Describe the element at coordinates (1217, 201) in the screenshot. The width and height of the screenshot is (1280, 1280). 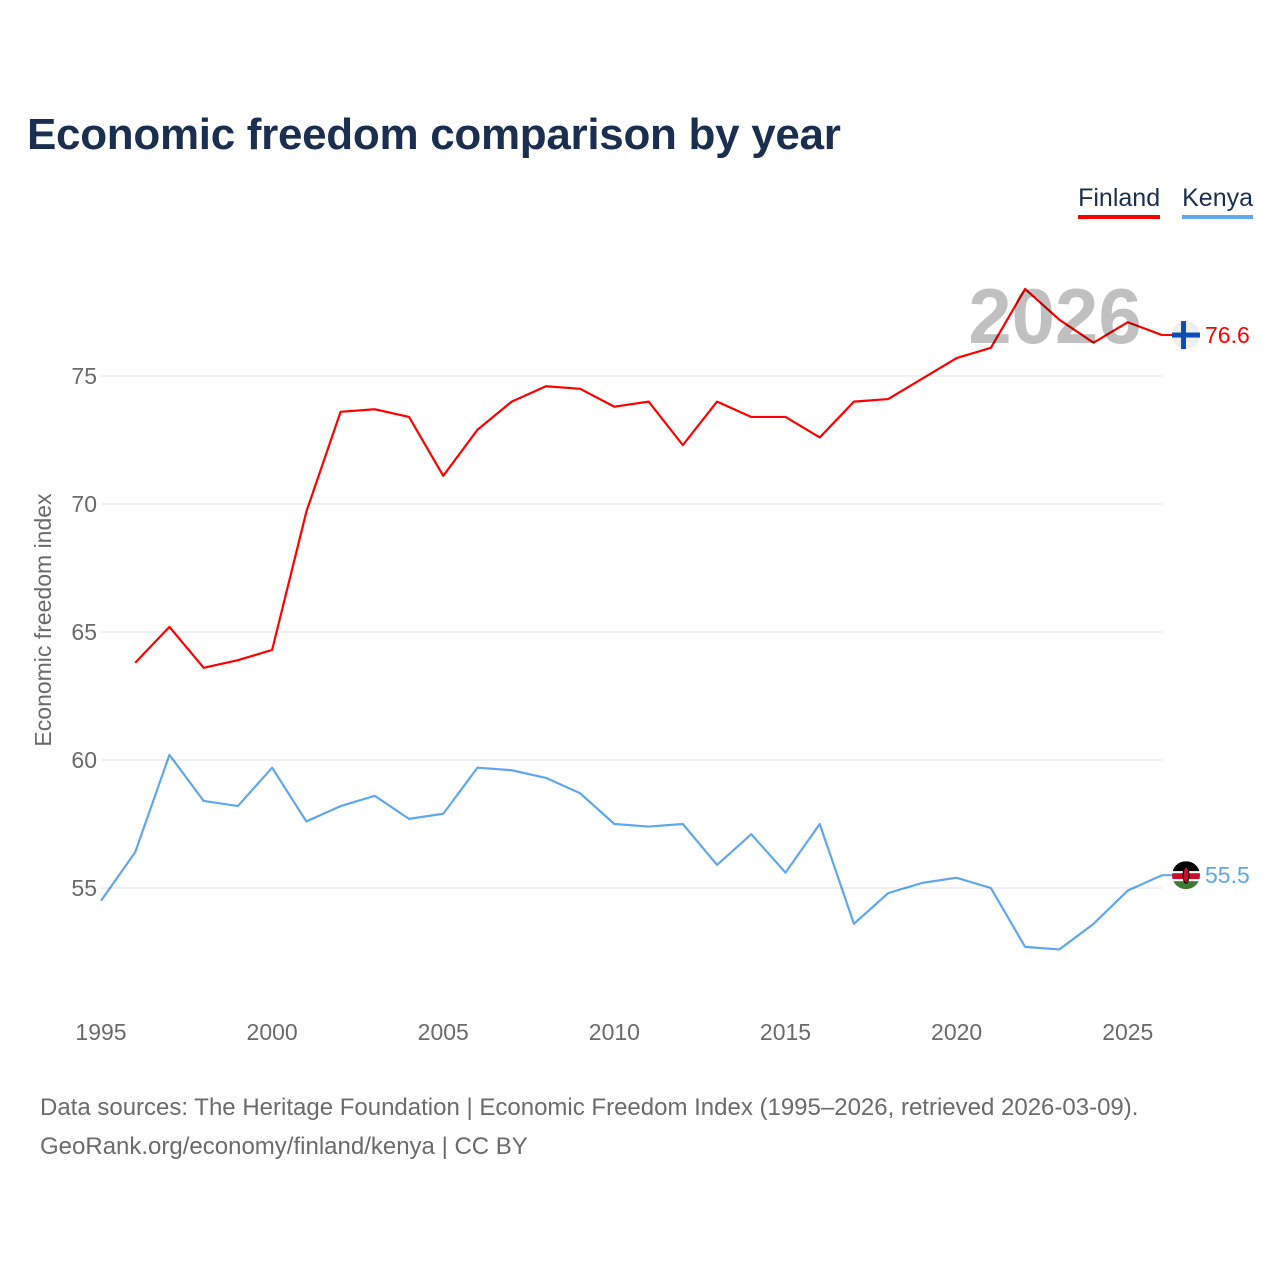
I see `legend-item-kenya: Kenya` at that location.